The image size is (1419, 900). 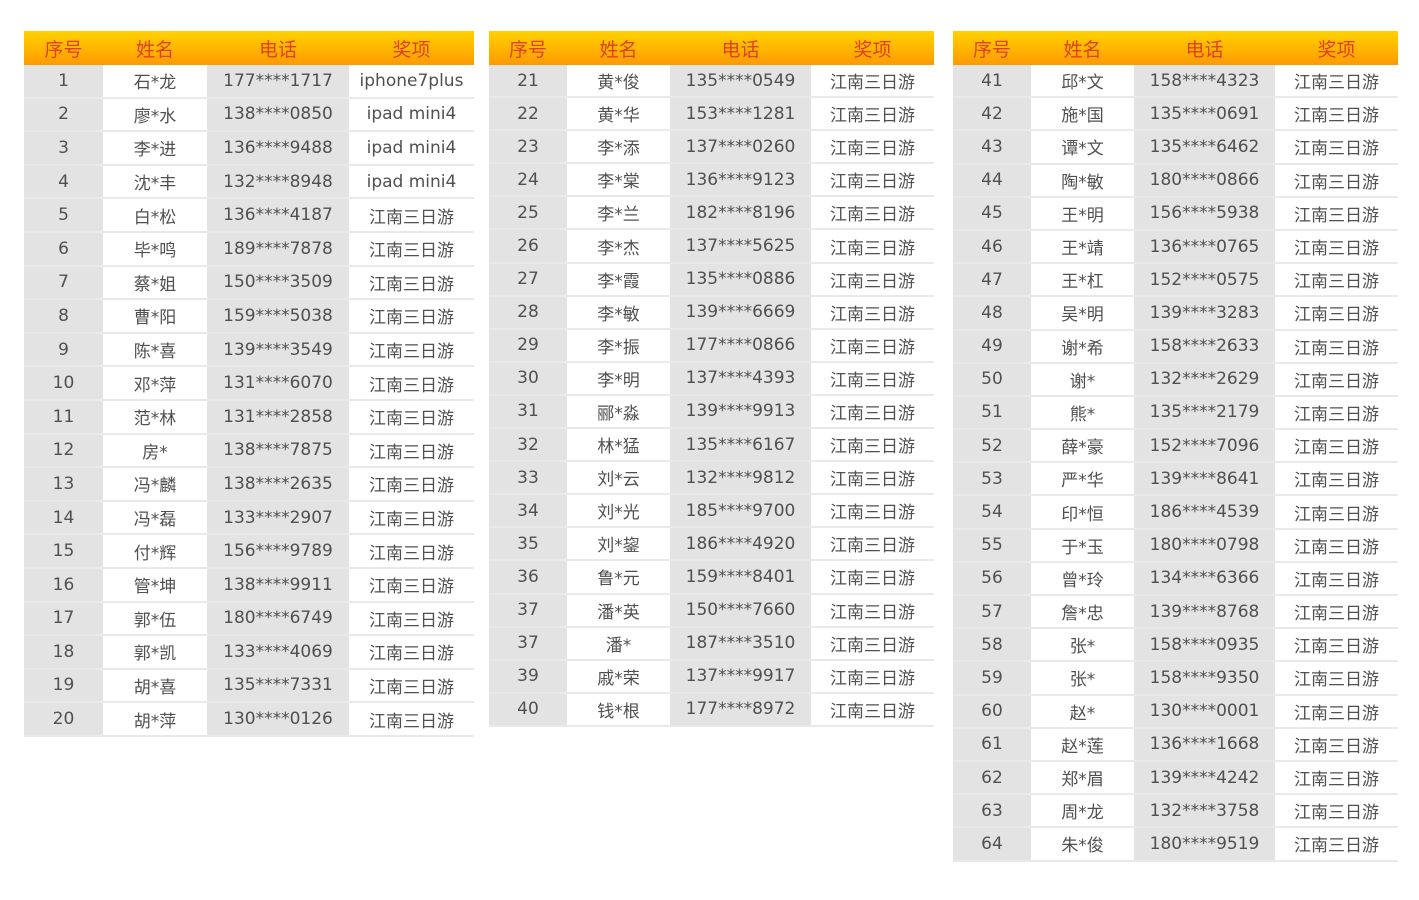 I want to click on cell-name: 施*国, so click(x=1082, y=114).